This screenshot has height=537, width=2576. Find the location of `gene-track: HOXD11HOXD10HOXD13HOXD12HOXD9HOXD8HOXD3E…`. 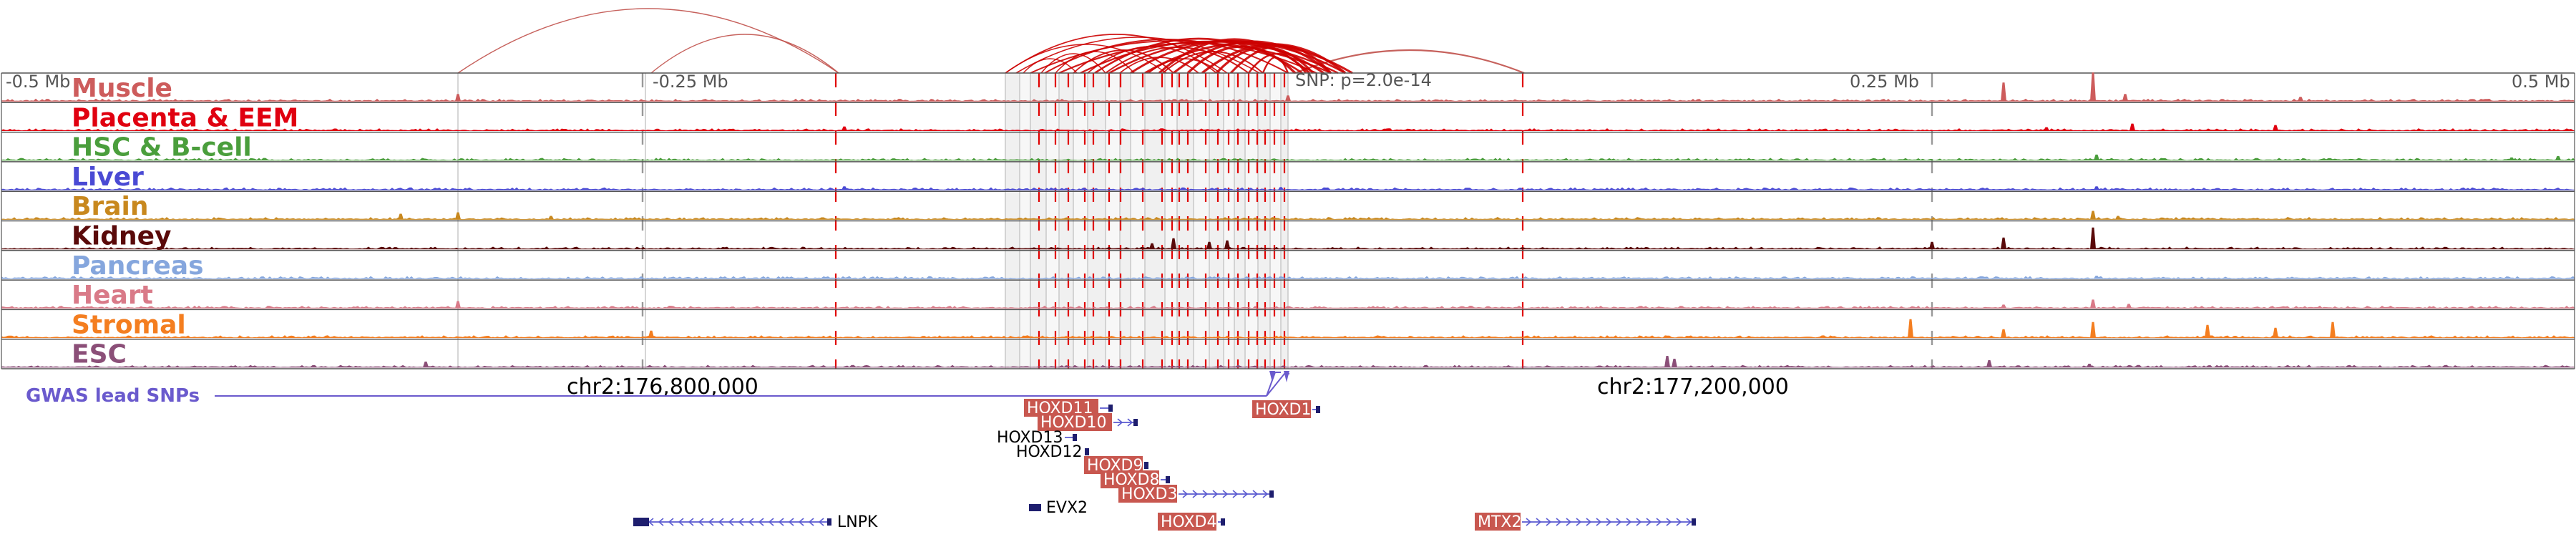

gene-track: HOXD11HOXD10HOXD13HOXD12HOXD9HOXD8HOXD3E… is located at coordinates (1164, 465).